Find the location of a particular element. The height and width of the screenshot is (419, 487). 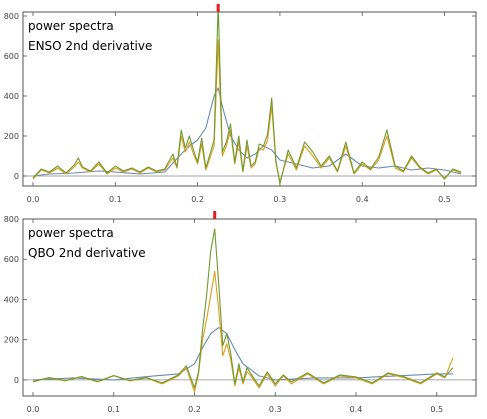

chart-annotation: QBO 2nd derivative is located at coordinates (87, 253).